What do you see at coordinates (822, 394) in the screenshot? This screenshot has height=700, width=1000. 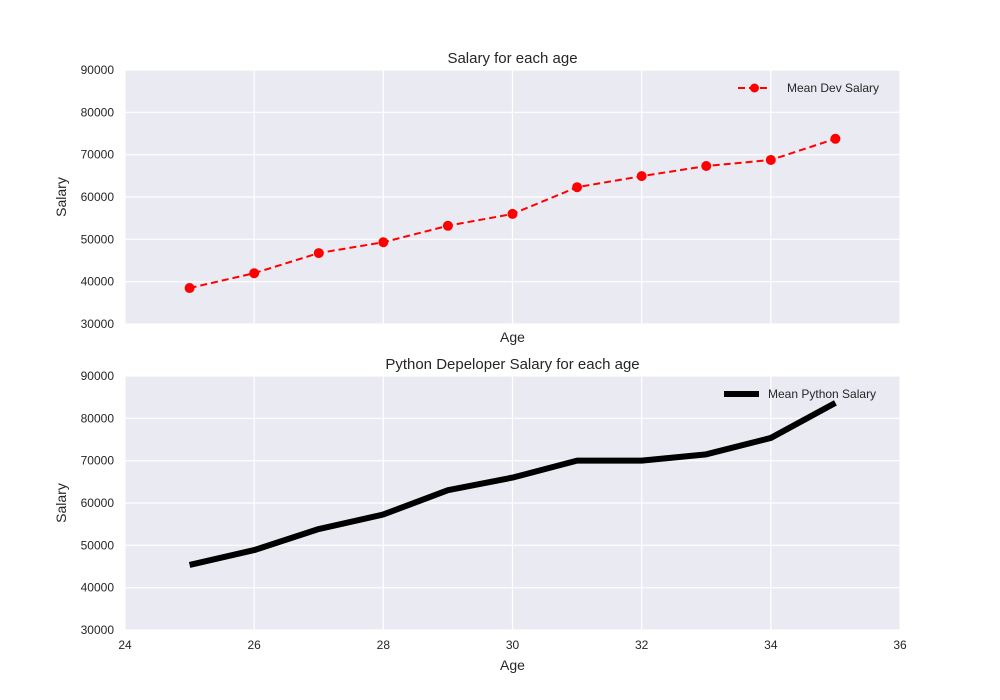 I see `legend-label: Mean Python Salary` at bounding box center [822, 394].